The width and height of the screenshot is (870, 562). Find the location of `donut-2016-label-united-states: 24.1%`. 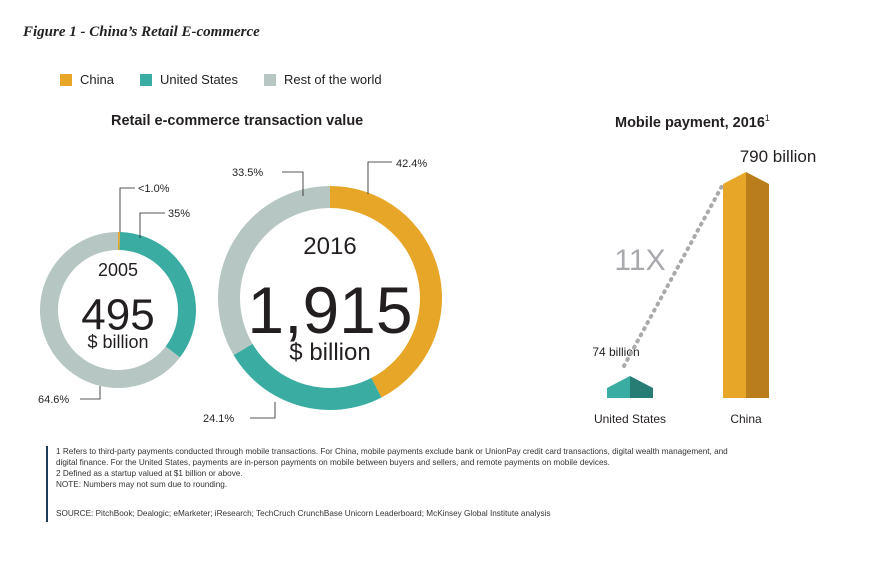

donut-2016-label-united-states: 24.1% is located at coordinates (218, 419).